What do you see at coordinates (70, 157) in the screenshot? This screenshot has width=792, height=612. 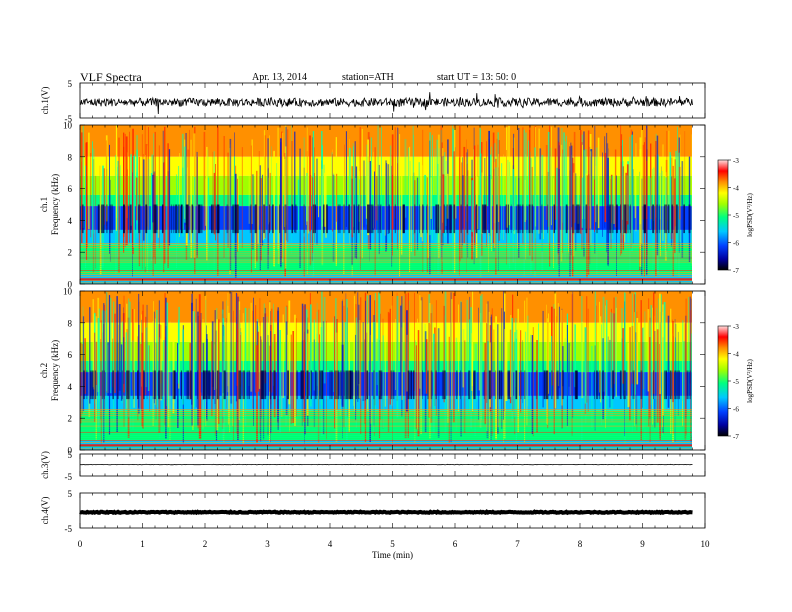 I see `ch1-ytick-8: 8` at bounding box center [70, 157].